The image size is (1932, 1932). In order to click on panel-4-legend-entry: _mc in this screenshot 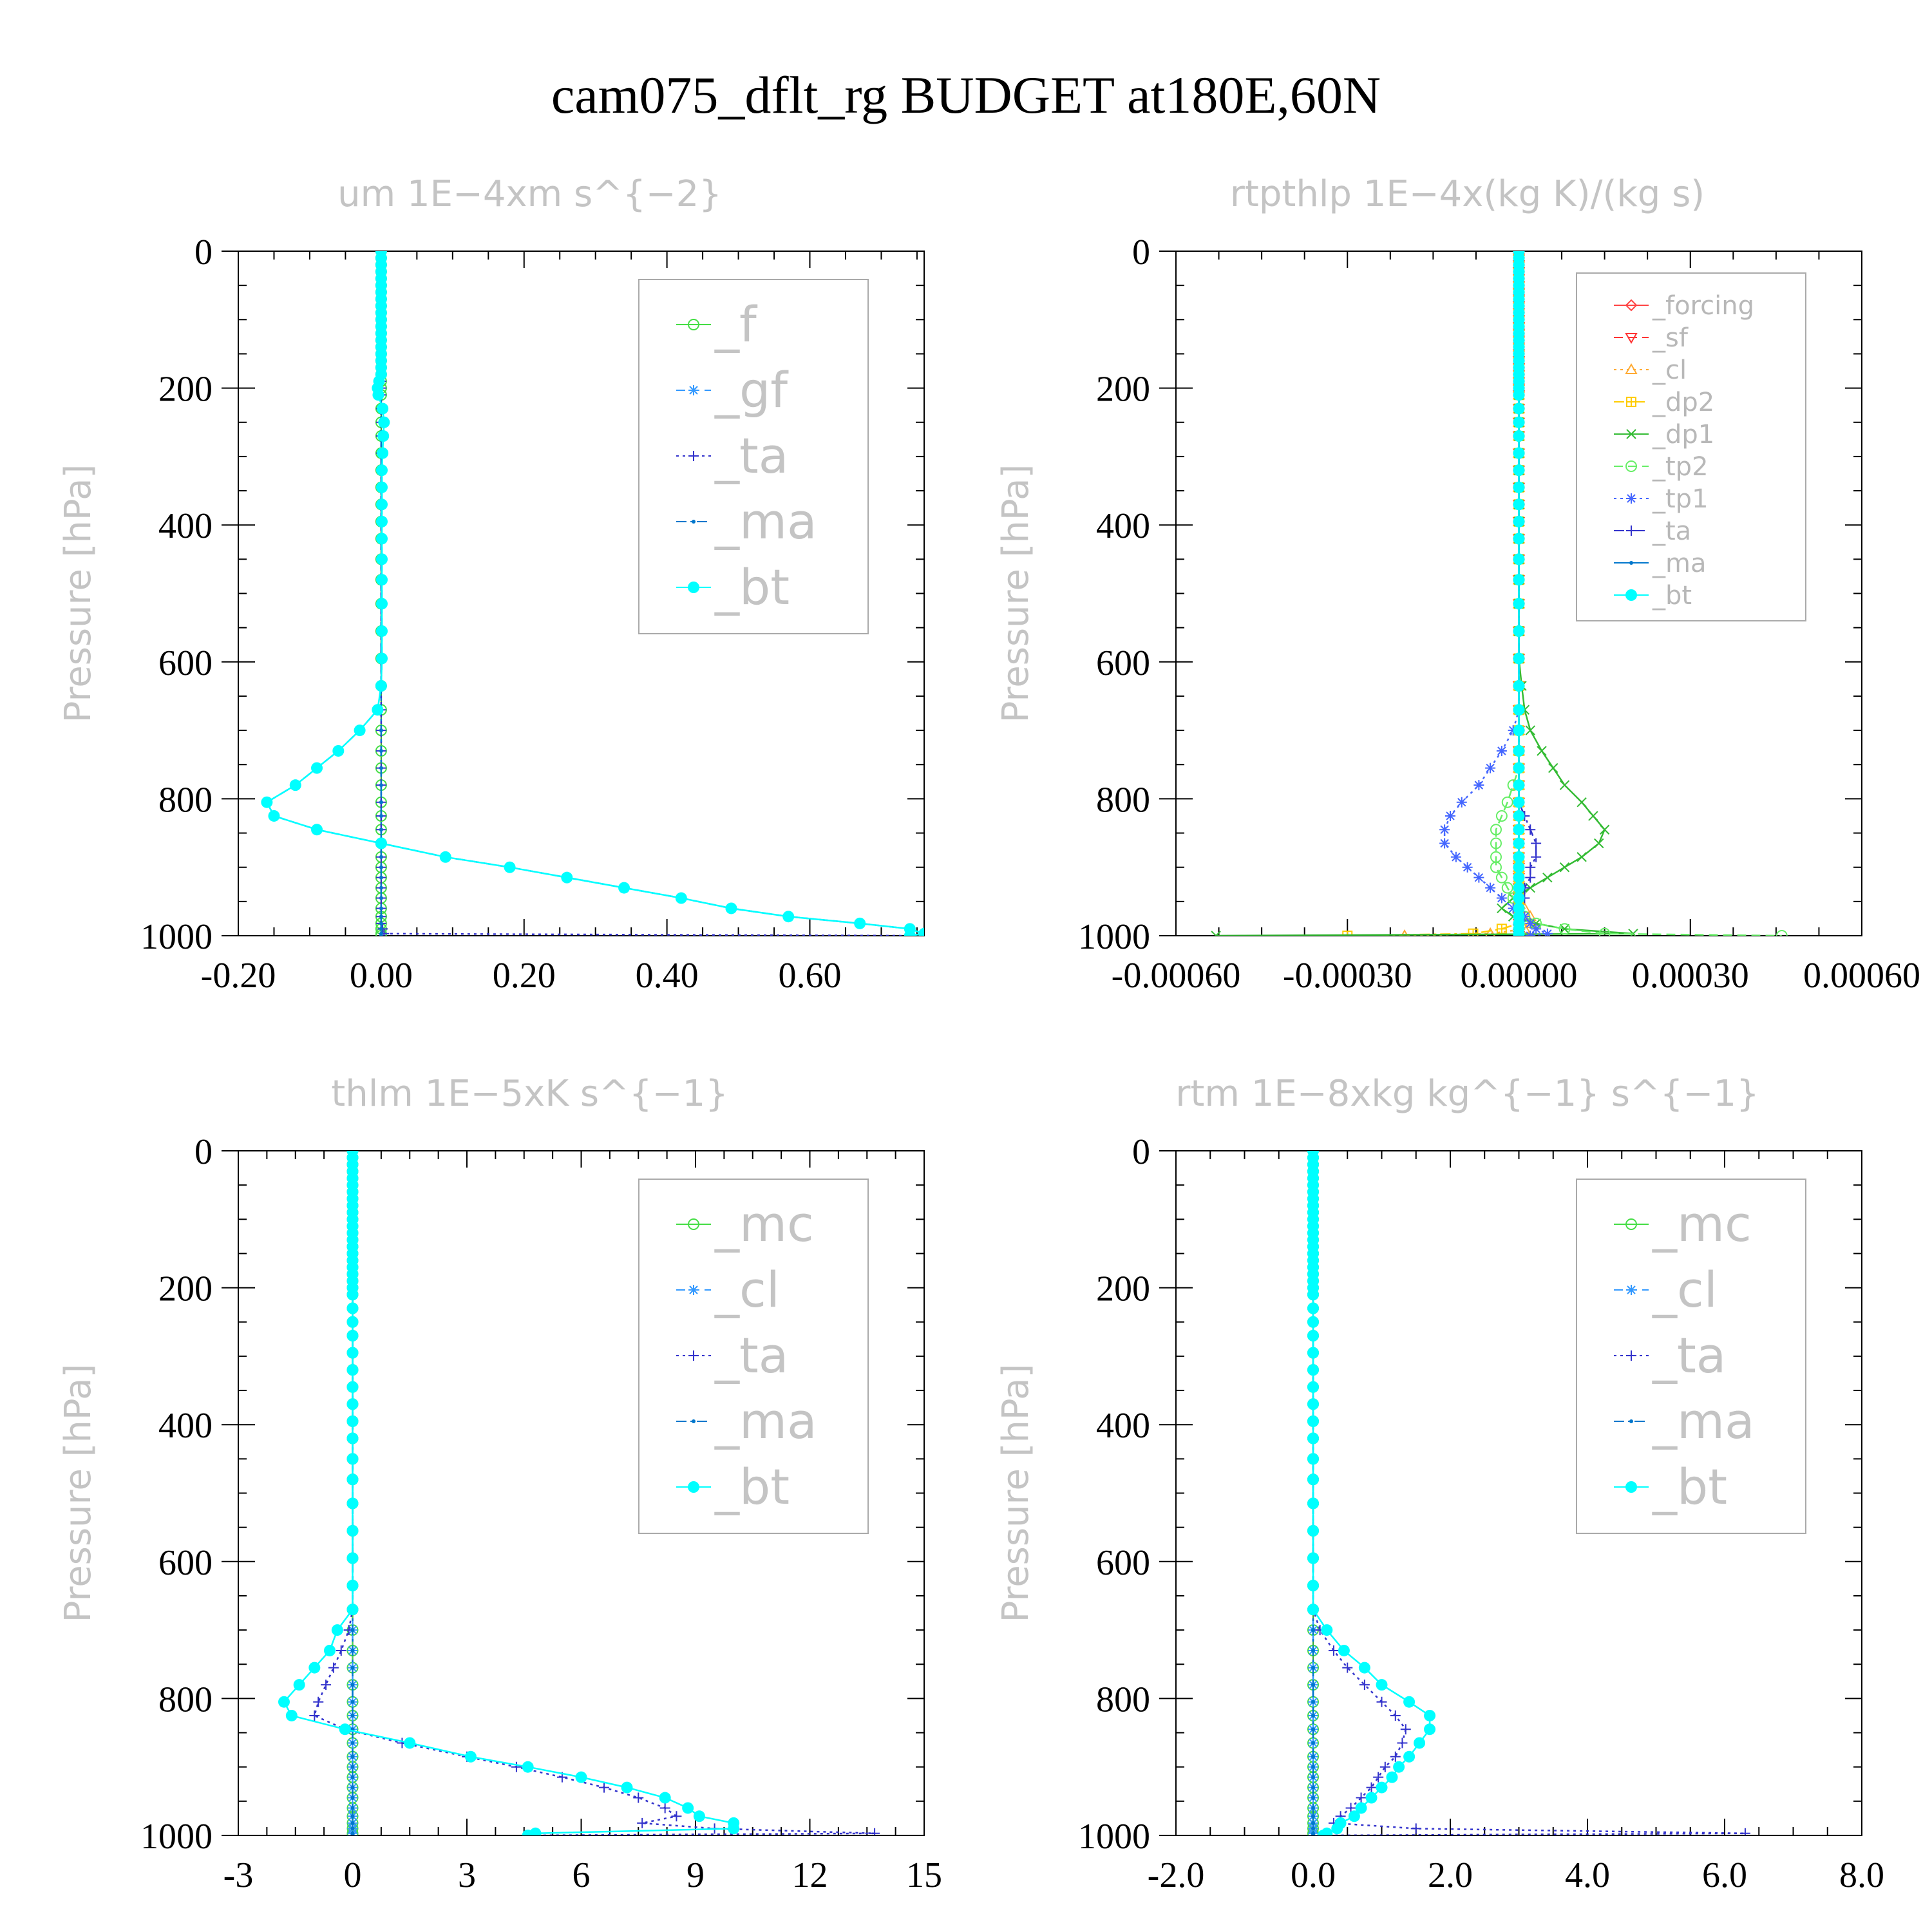, I will do `click(1683, 1224)`.